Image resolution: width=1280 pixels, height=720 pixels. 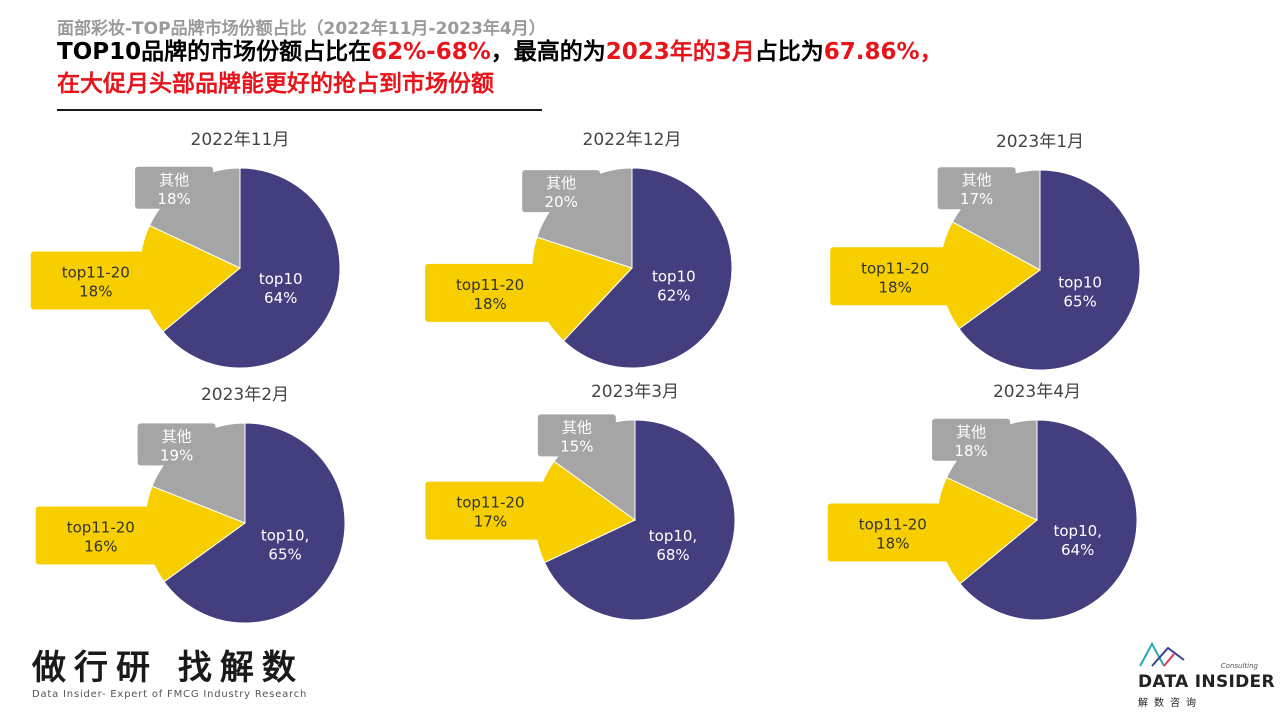 What do you see at coordinates (245, 395) in the screenshot?
I see `chart-title: 2023年2月` at bounding box center [245, 395].